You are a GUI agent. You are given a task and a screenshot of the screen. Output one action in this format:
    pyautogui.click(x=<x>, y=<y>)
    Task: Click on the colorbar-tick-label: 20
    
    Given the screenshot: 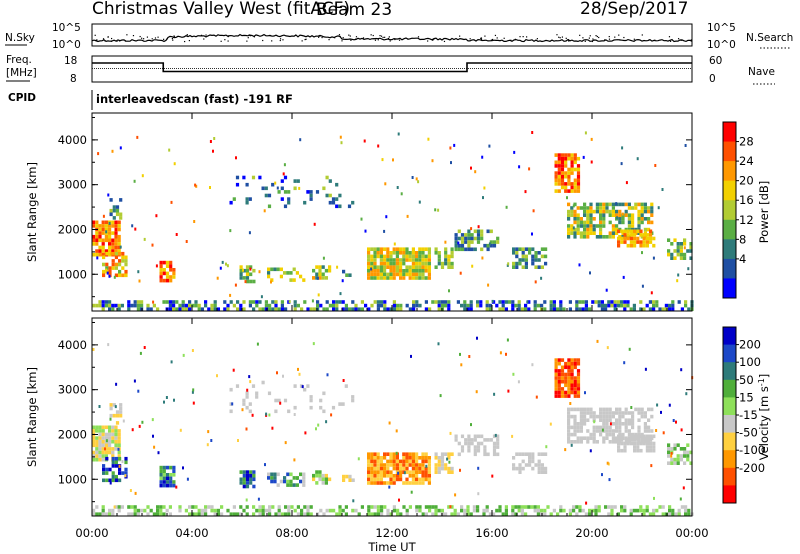 What is the action you would take?
    pyautogui.click(x=746, y=181)
    